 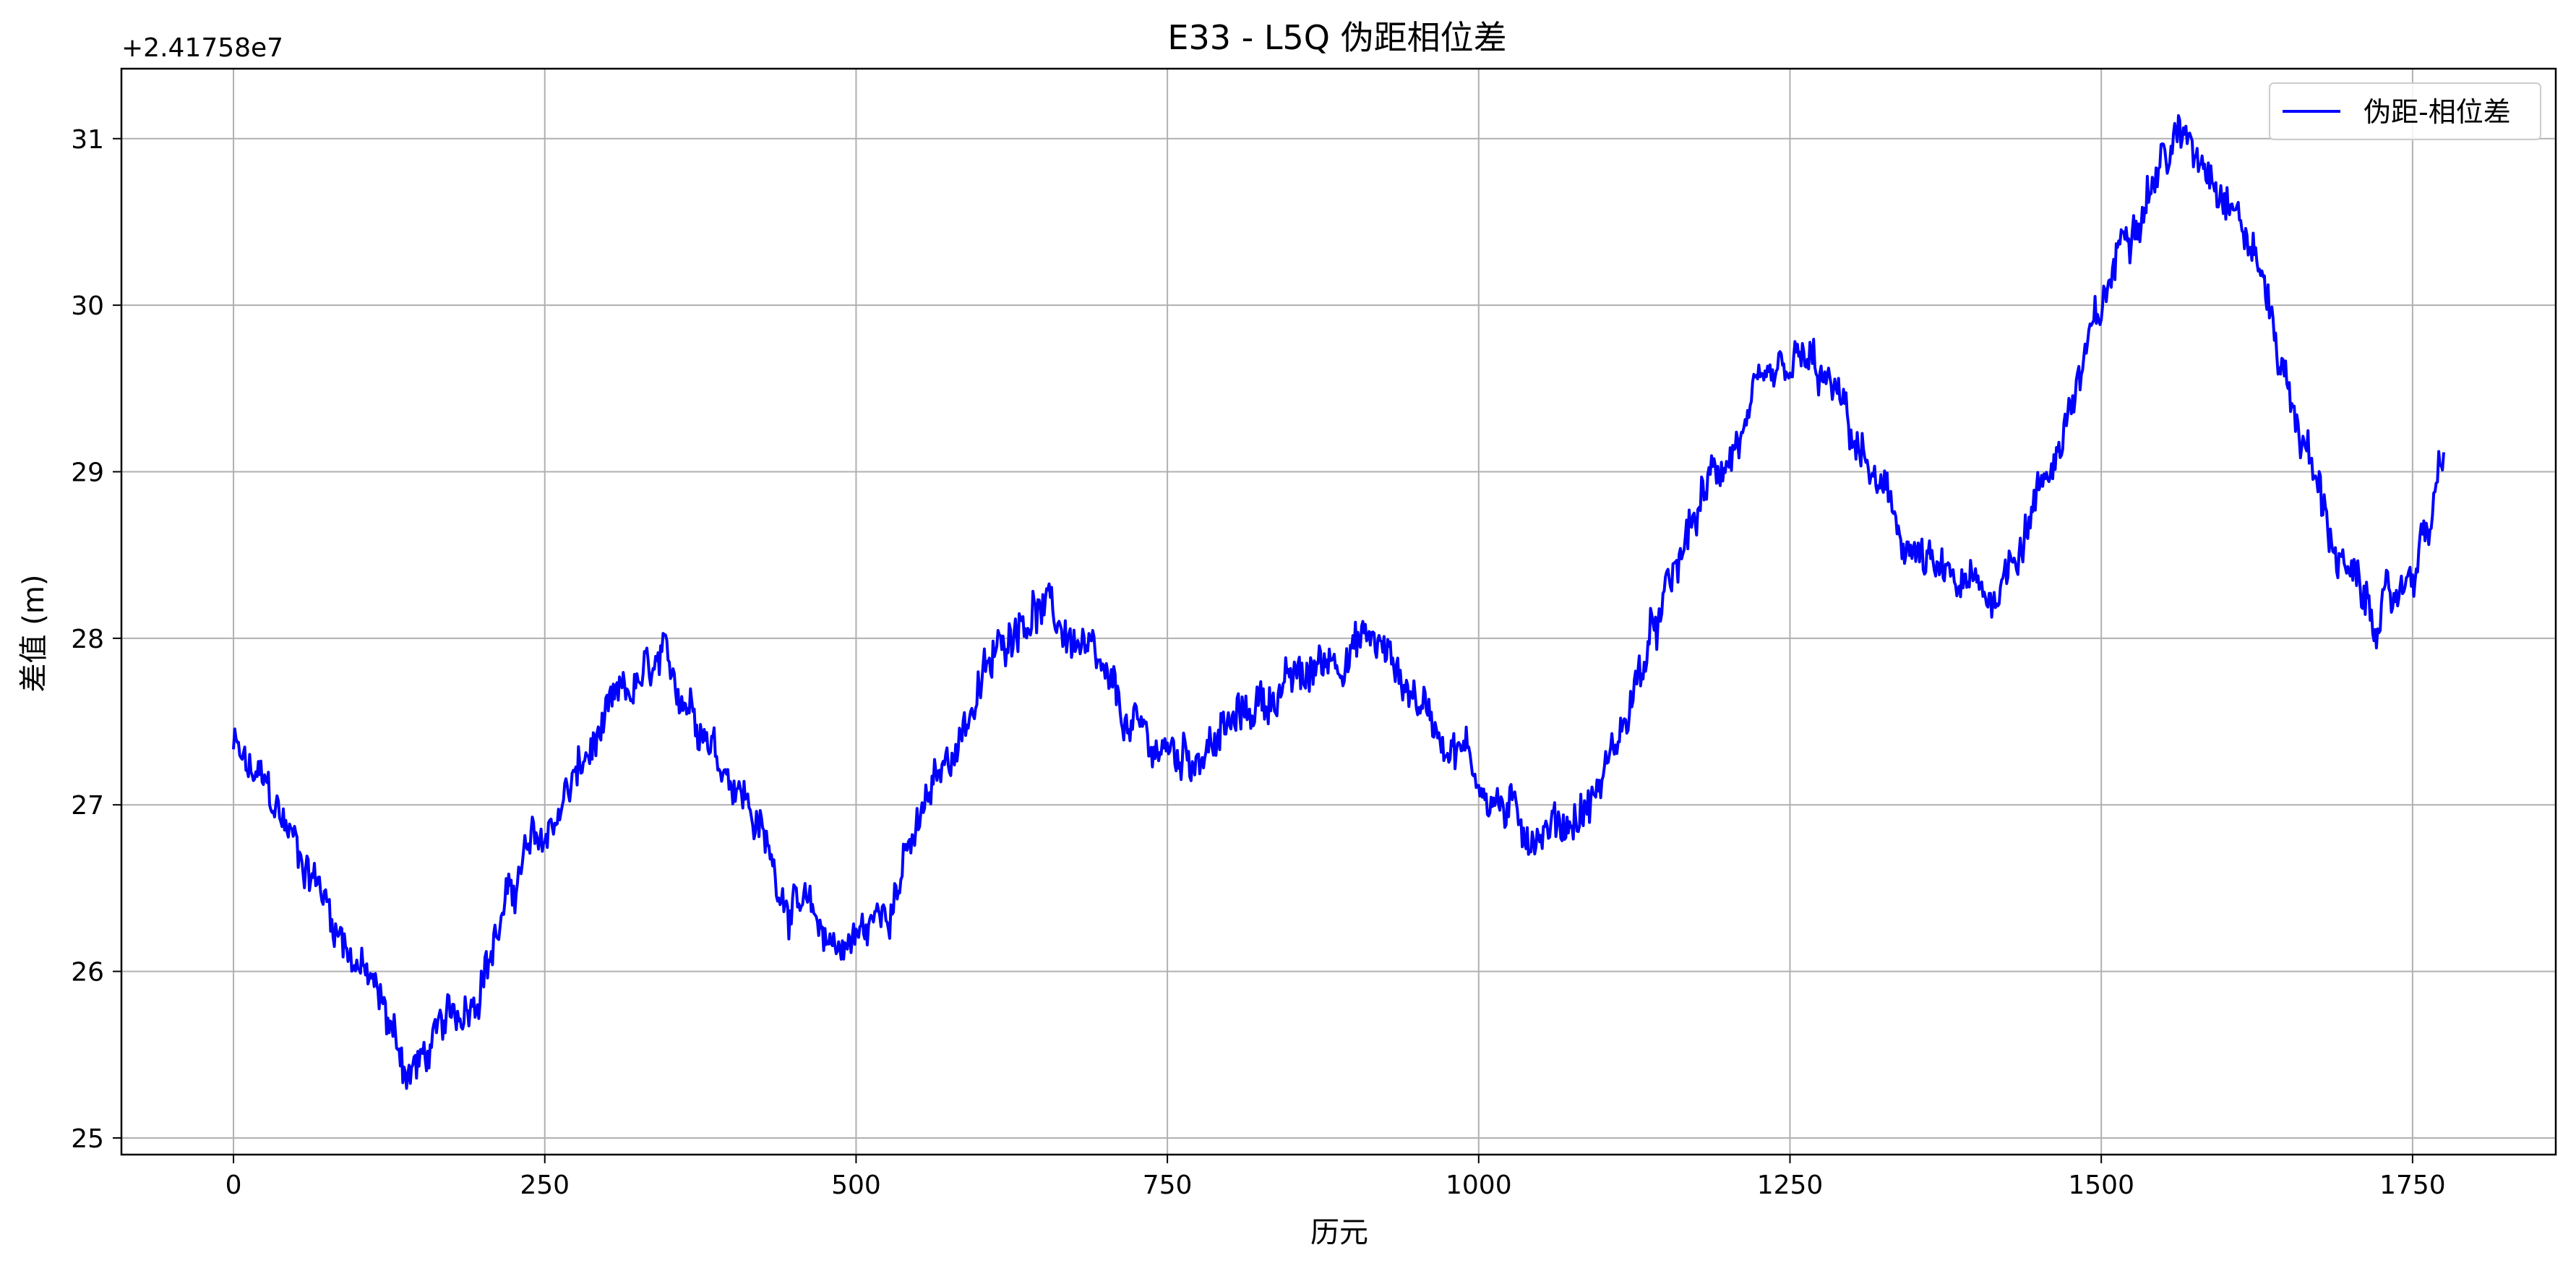 I want to click on x-axis: 0 250 500 750 1000 1250 1500 1750, so click(x=1336, y=1177).